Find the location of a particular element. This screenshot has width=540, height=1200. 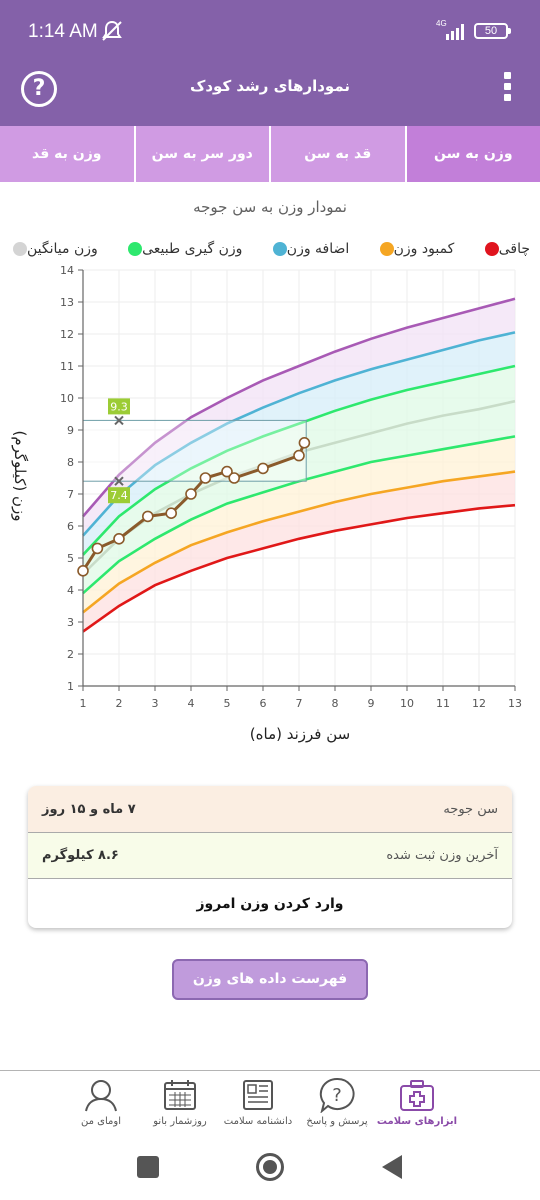

range-box is located at coordinates (194, 450).